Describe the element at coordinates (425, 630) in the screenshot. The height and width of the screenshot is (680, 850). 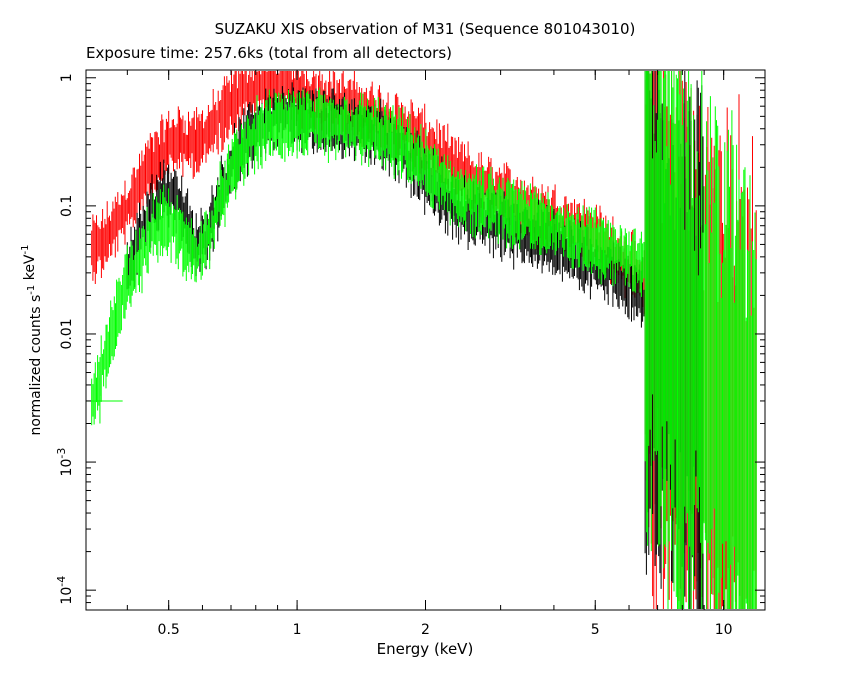
I see `x-tick-label: 2` at that location.